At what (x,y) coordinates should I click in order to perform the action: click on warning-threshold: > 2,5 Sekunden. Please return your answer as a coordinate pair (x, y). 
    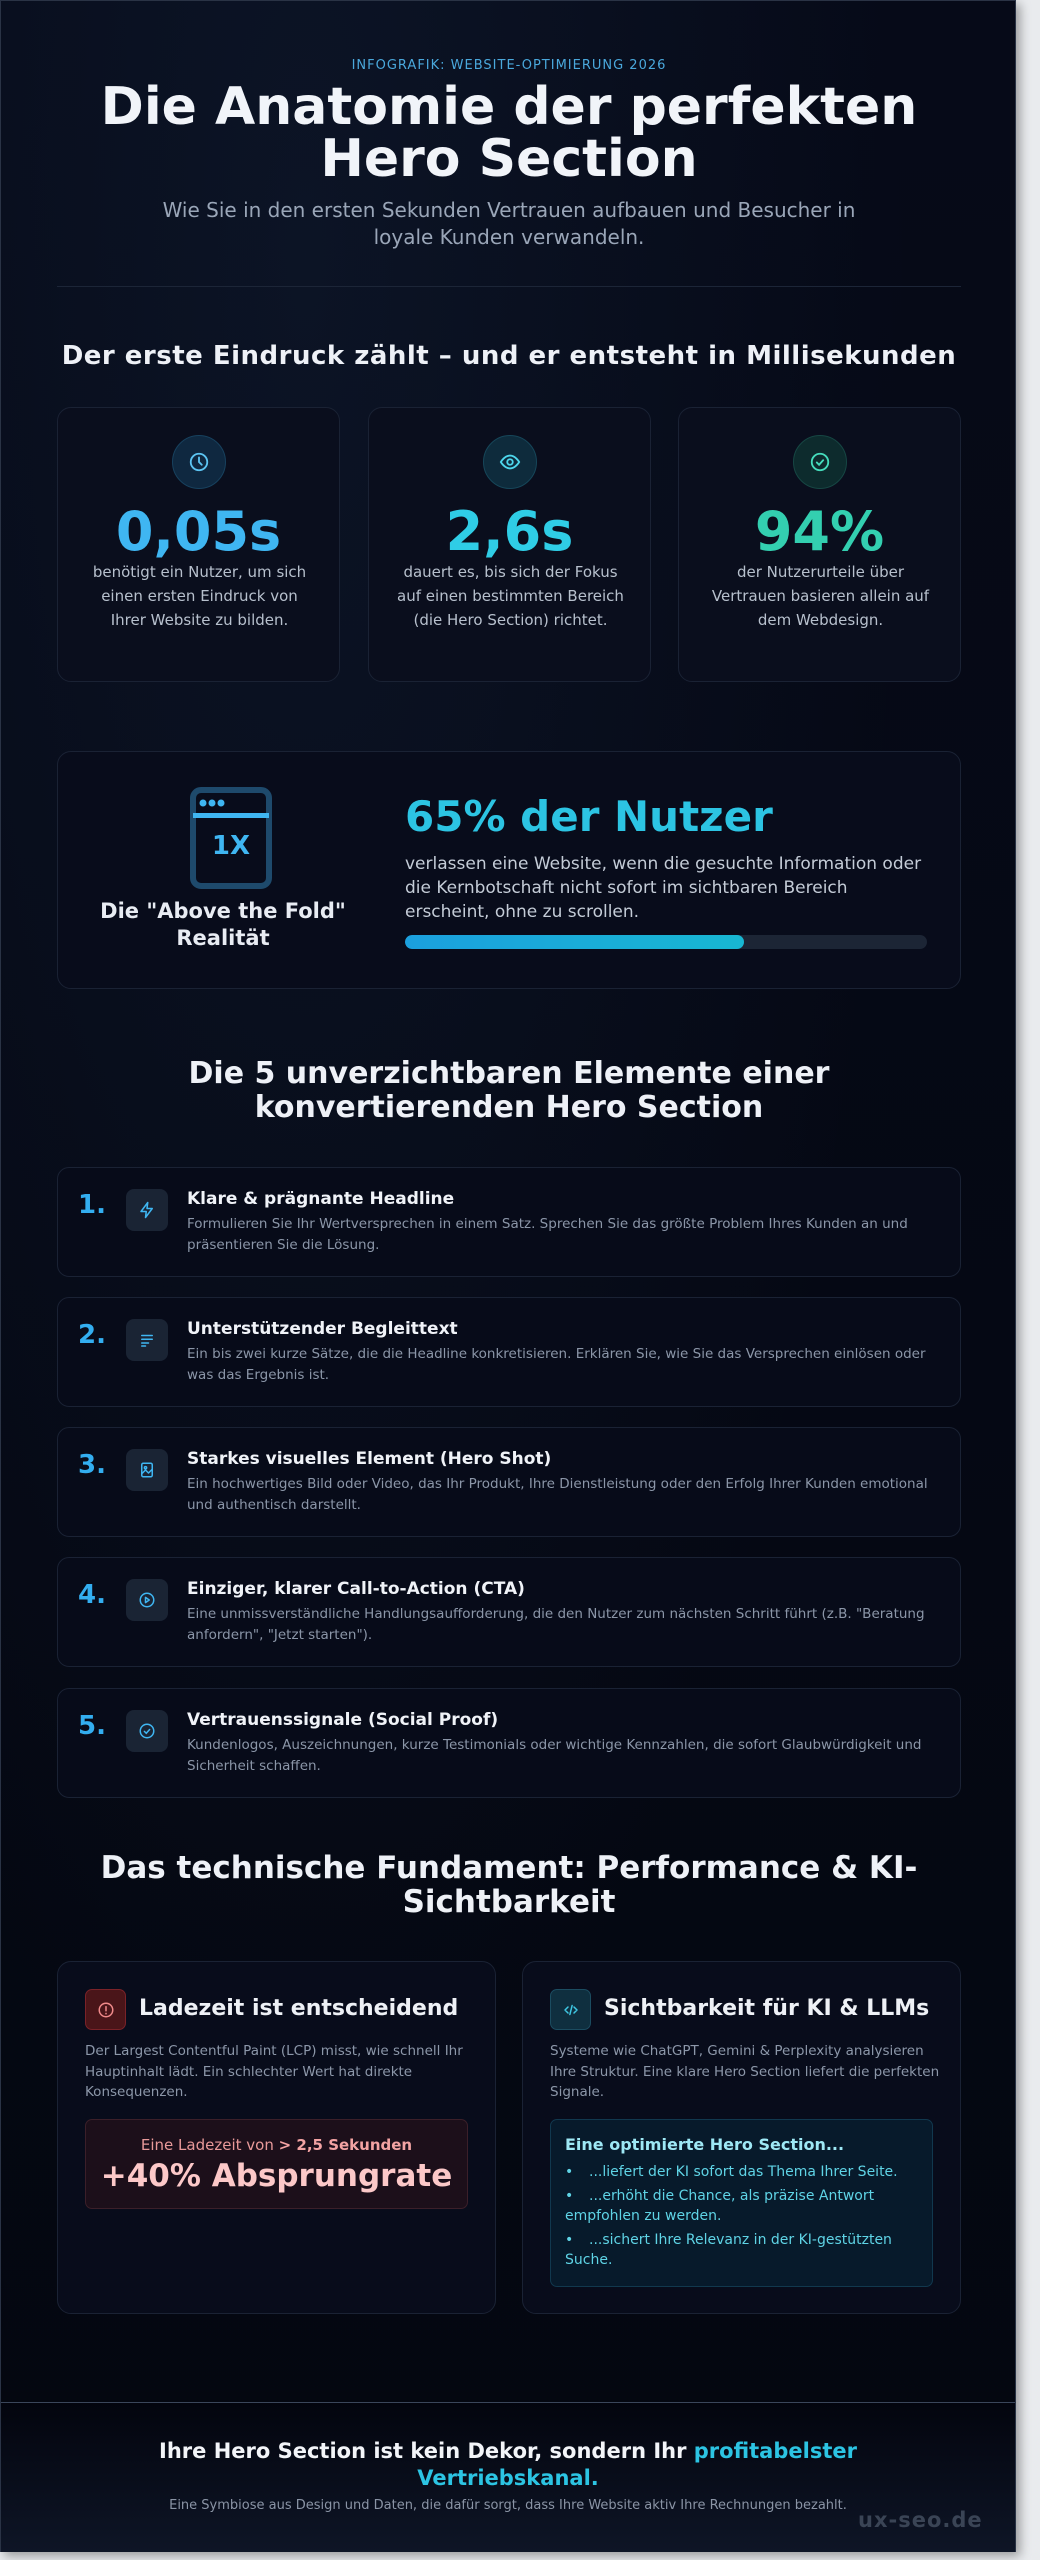
    Looking at the image, I should click on (345, 2145).